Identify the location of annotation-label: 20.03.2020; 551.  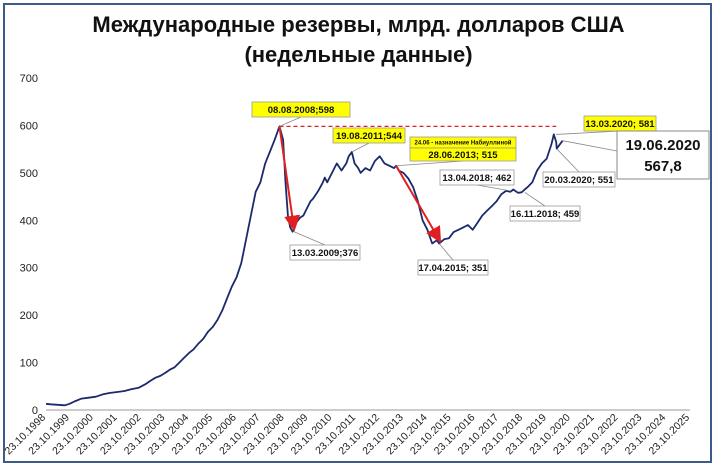
(579, 180).